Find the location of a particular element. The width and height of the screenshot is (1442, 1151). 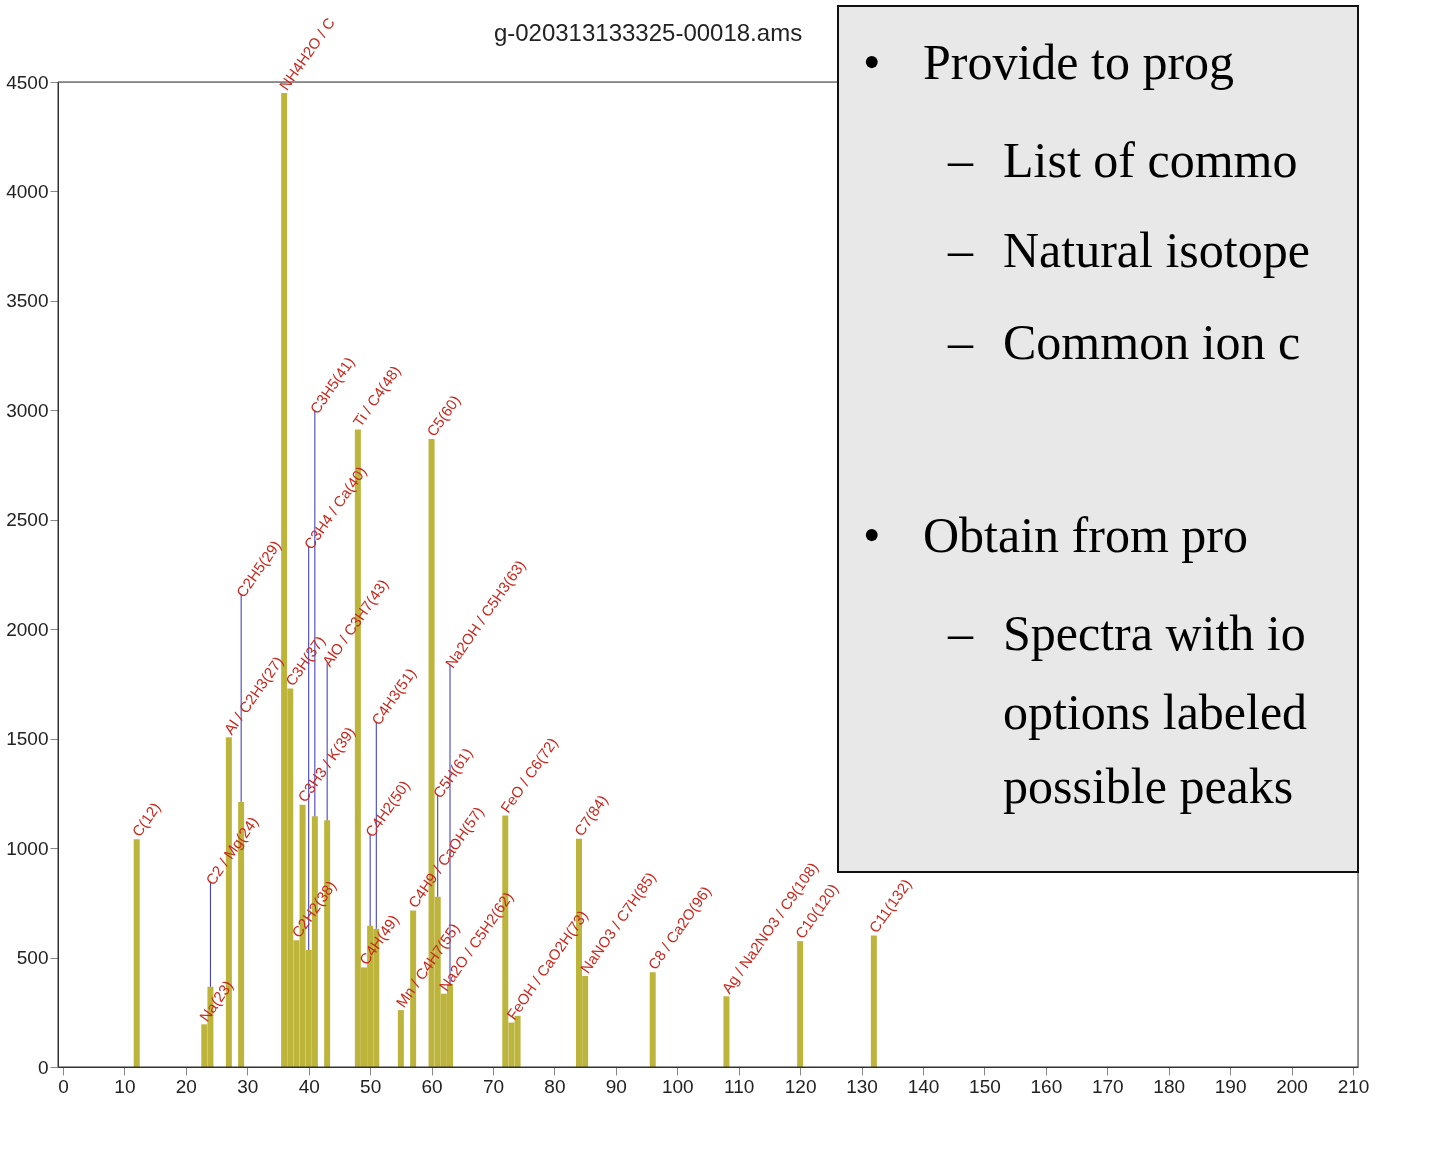

y-tick-label: 500 is located at coordinates (32, 958).